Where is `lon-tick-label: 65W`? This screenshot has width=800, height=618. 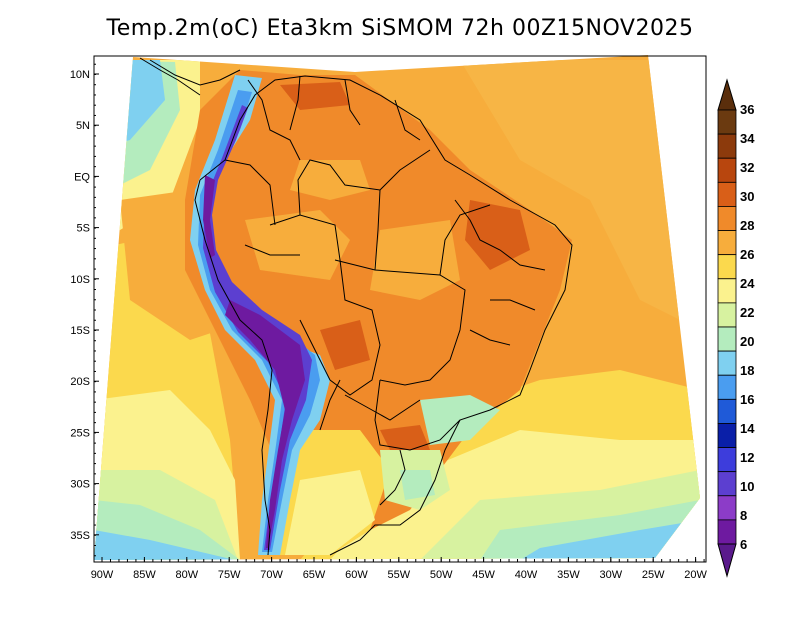 lon-tick-label: 65W is located at coordinates (314, 575).